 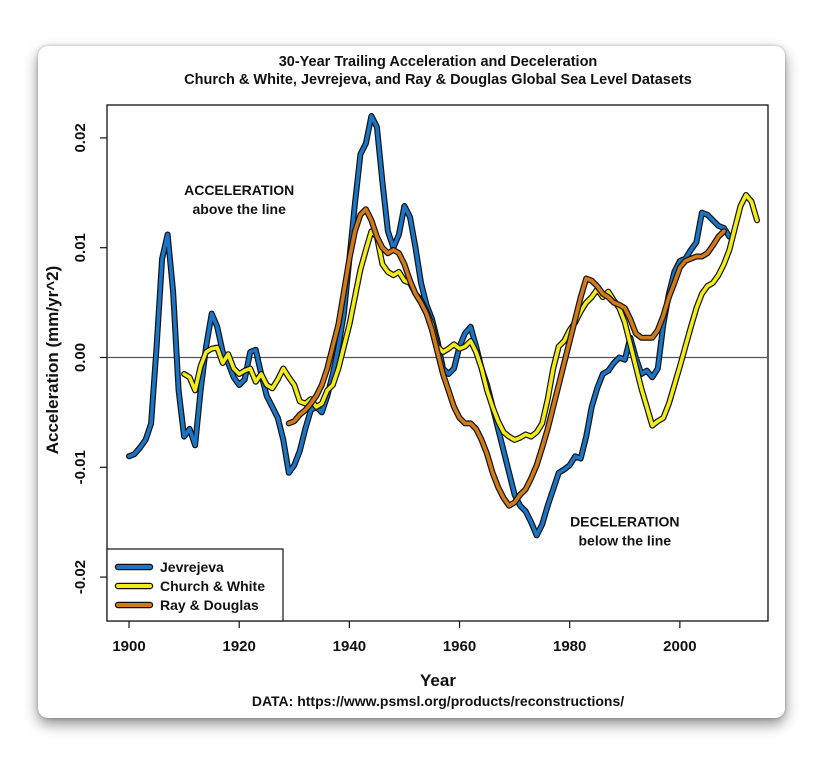 What do you see at coordinates (80, 137) in the screenshot?
I see `y-tick-label: 0.02` at bounding box center [80, 137].